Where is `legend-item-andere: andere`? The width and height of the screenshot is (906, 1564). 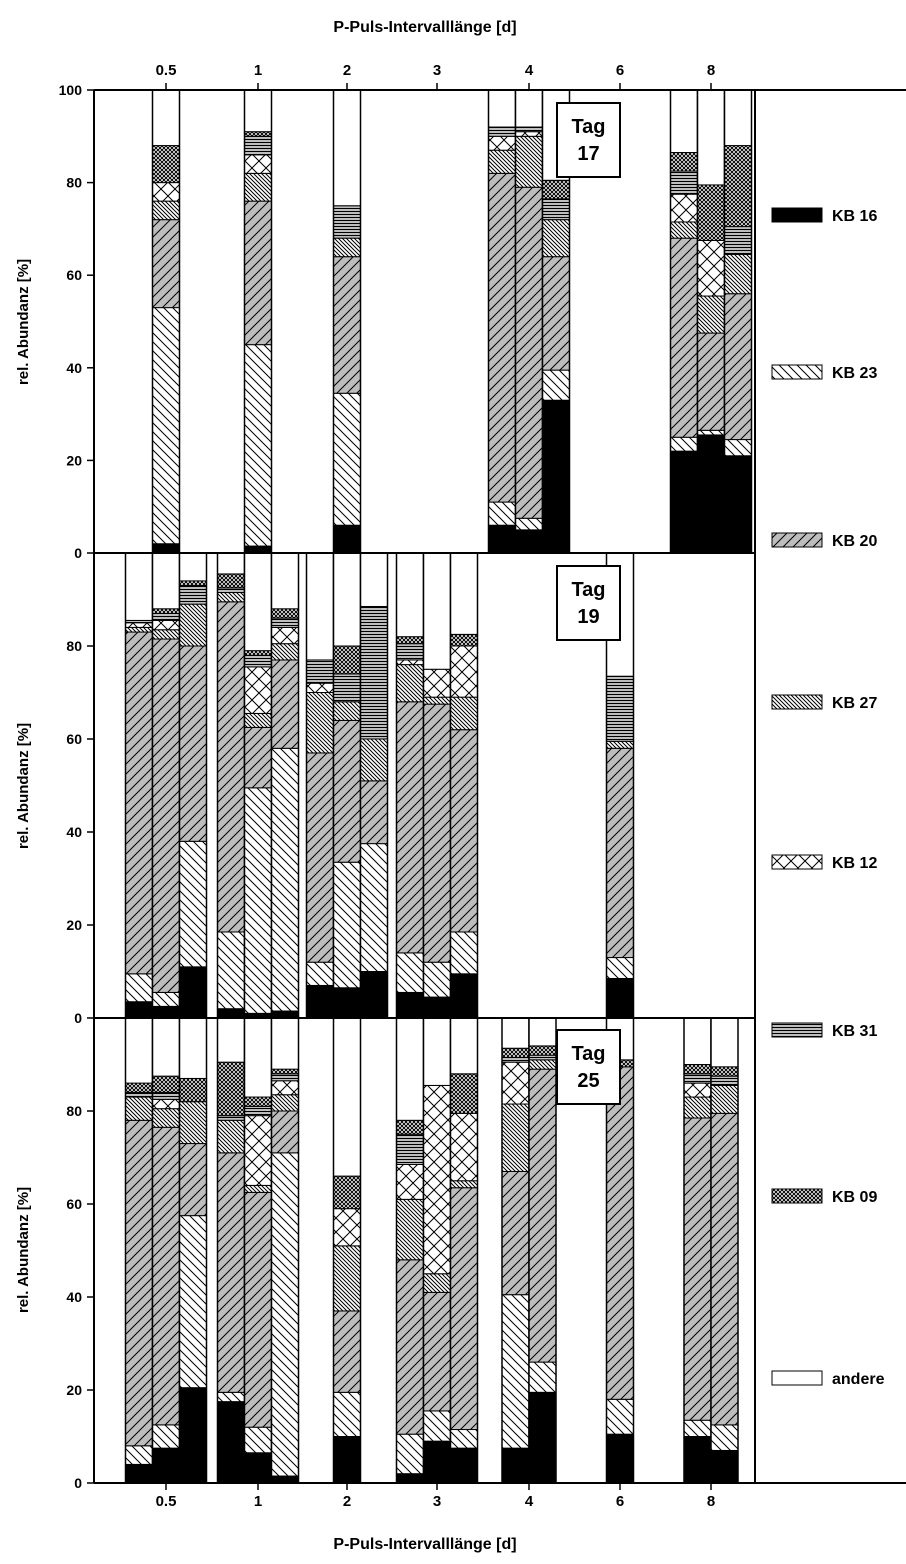
legend-item-andere: andere is located at coordinates (828, 1379).